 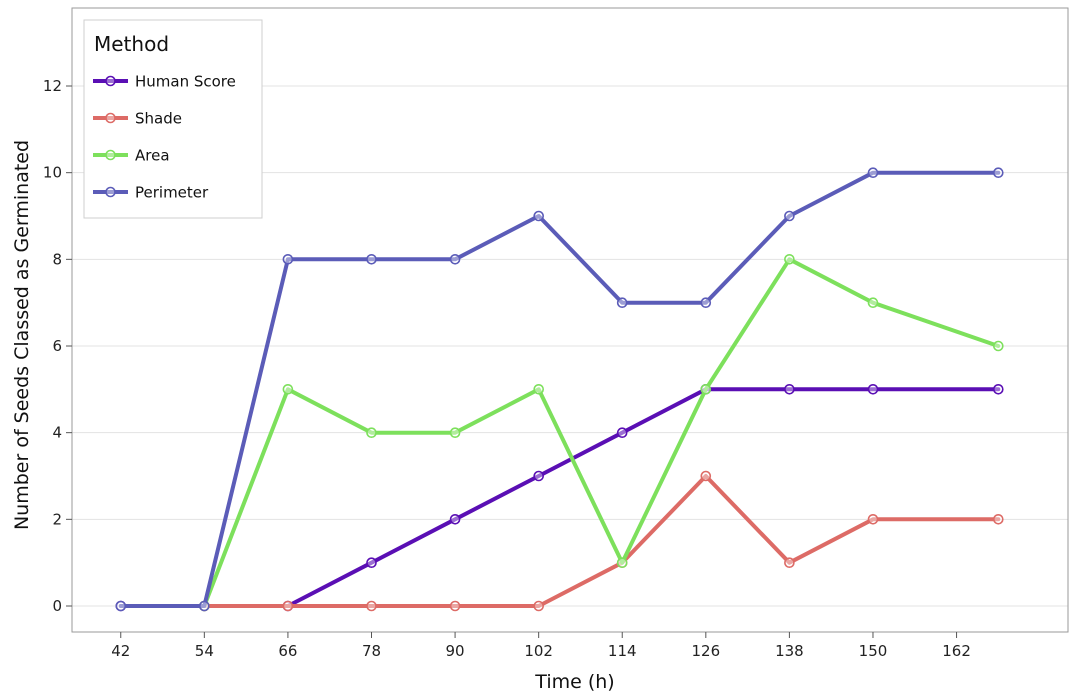 What do you see at coordinates (873, 651) in the screenshot?
I see `x-tick-label: 150` at bounding box center [873, 651].